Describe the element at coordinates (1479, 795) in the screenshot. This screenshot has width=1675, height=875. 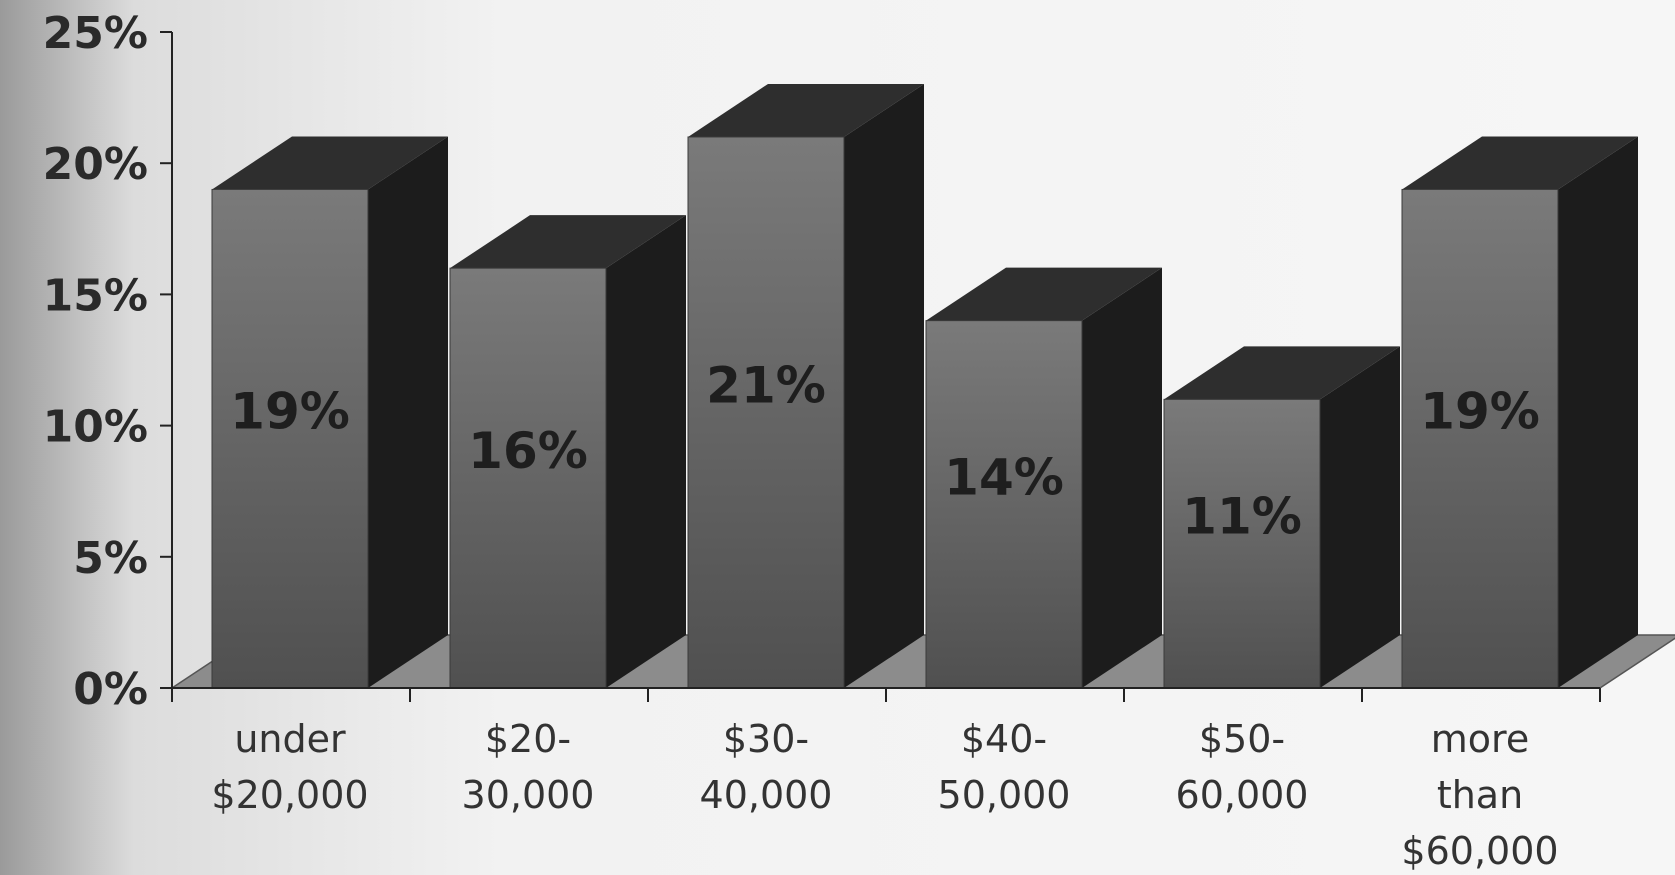
I see `x-tick-label: more than $60,000` at that location.